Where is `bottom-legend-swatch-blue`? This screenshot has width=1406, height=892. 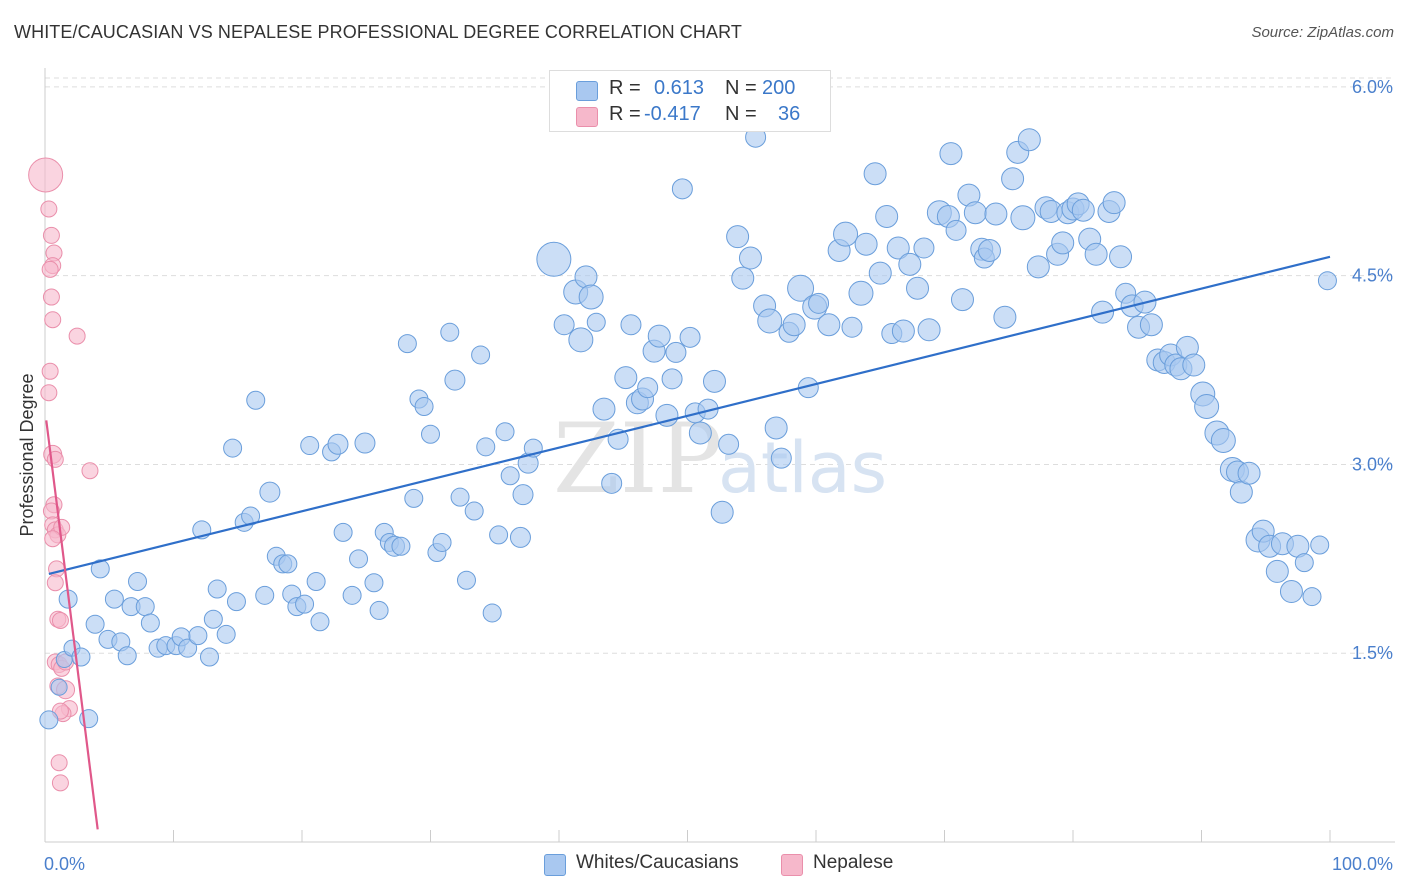
bottom-legend-swatch-blue is located at coordinates (555, 865).